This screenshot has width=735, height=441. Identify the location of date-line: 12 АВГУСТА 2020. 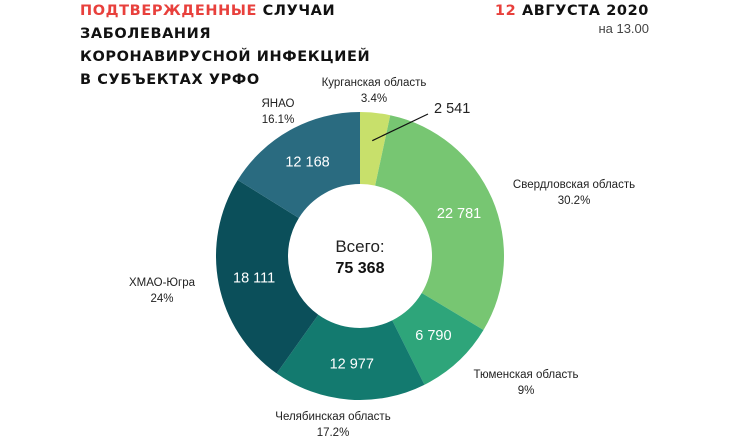
(572, 11).